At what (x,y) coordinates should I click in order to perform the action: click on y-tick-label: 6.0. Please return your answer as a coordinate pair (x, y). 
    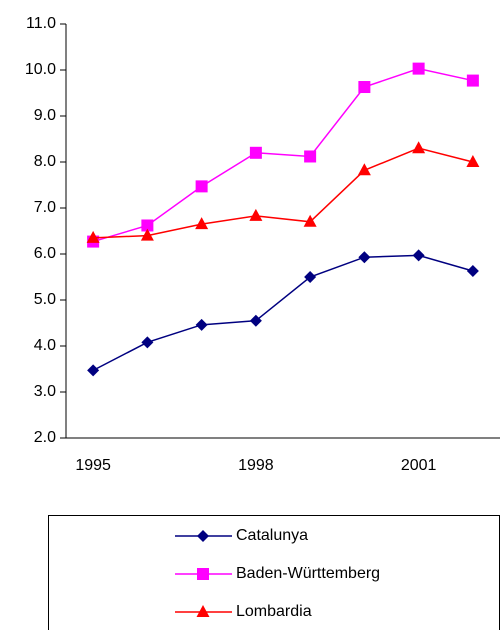
    Looking at the image, I should click on (45, 253).